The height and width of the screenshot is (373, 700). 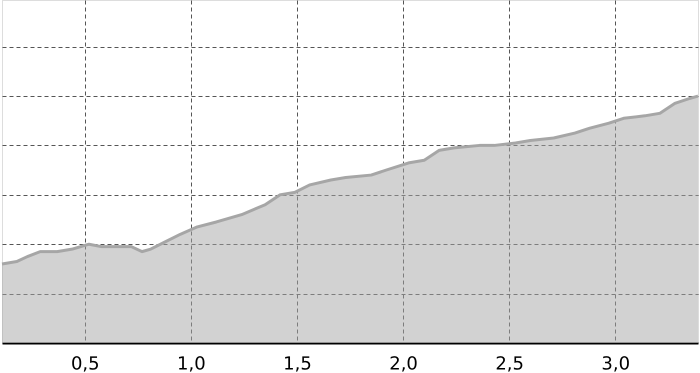 I want to click on x-tick-label: 0,5, so click(x=85, y=363).